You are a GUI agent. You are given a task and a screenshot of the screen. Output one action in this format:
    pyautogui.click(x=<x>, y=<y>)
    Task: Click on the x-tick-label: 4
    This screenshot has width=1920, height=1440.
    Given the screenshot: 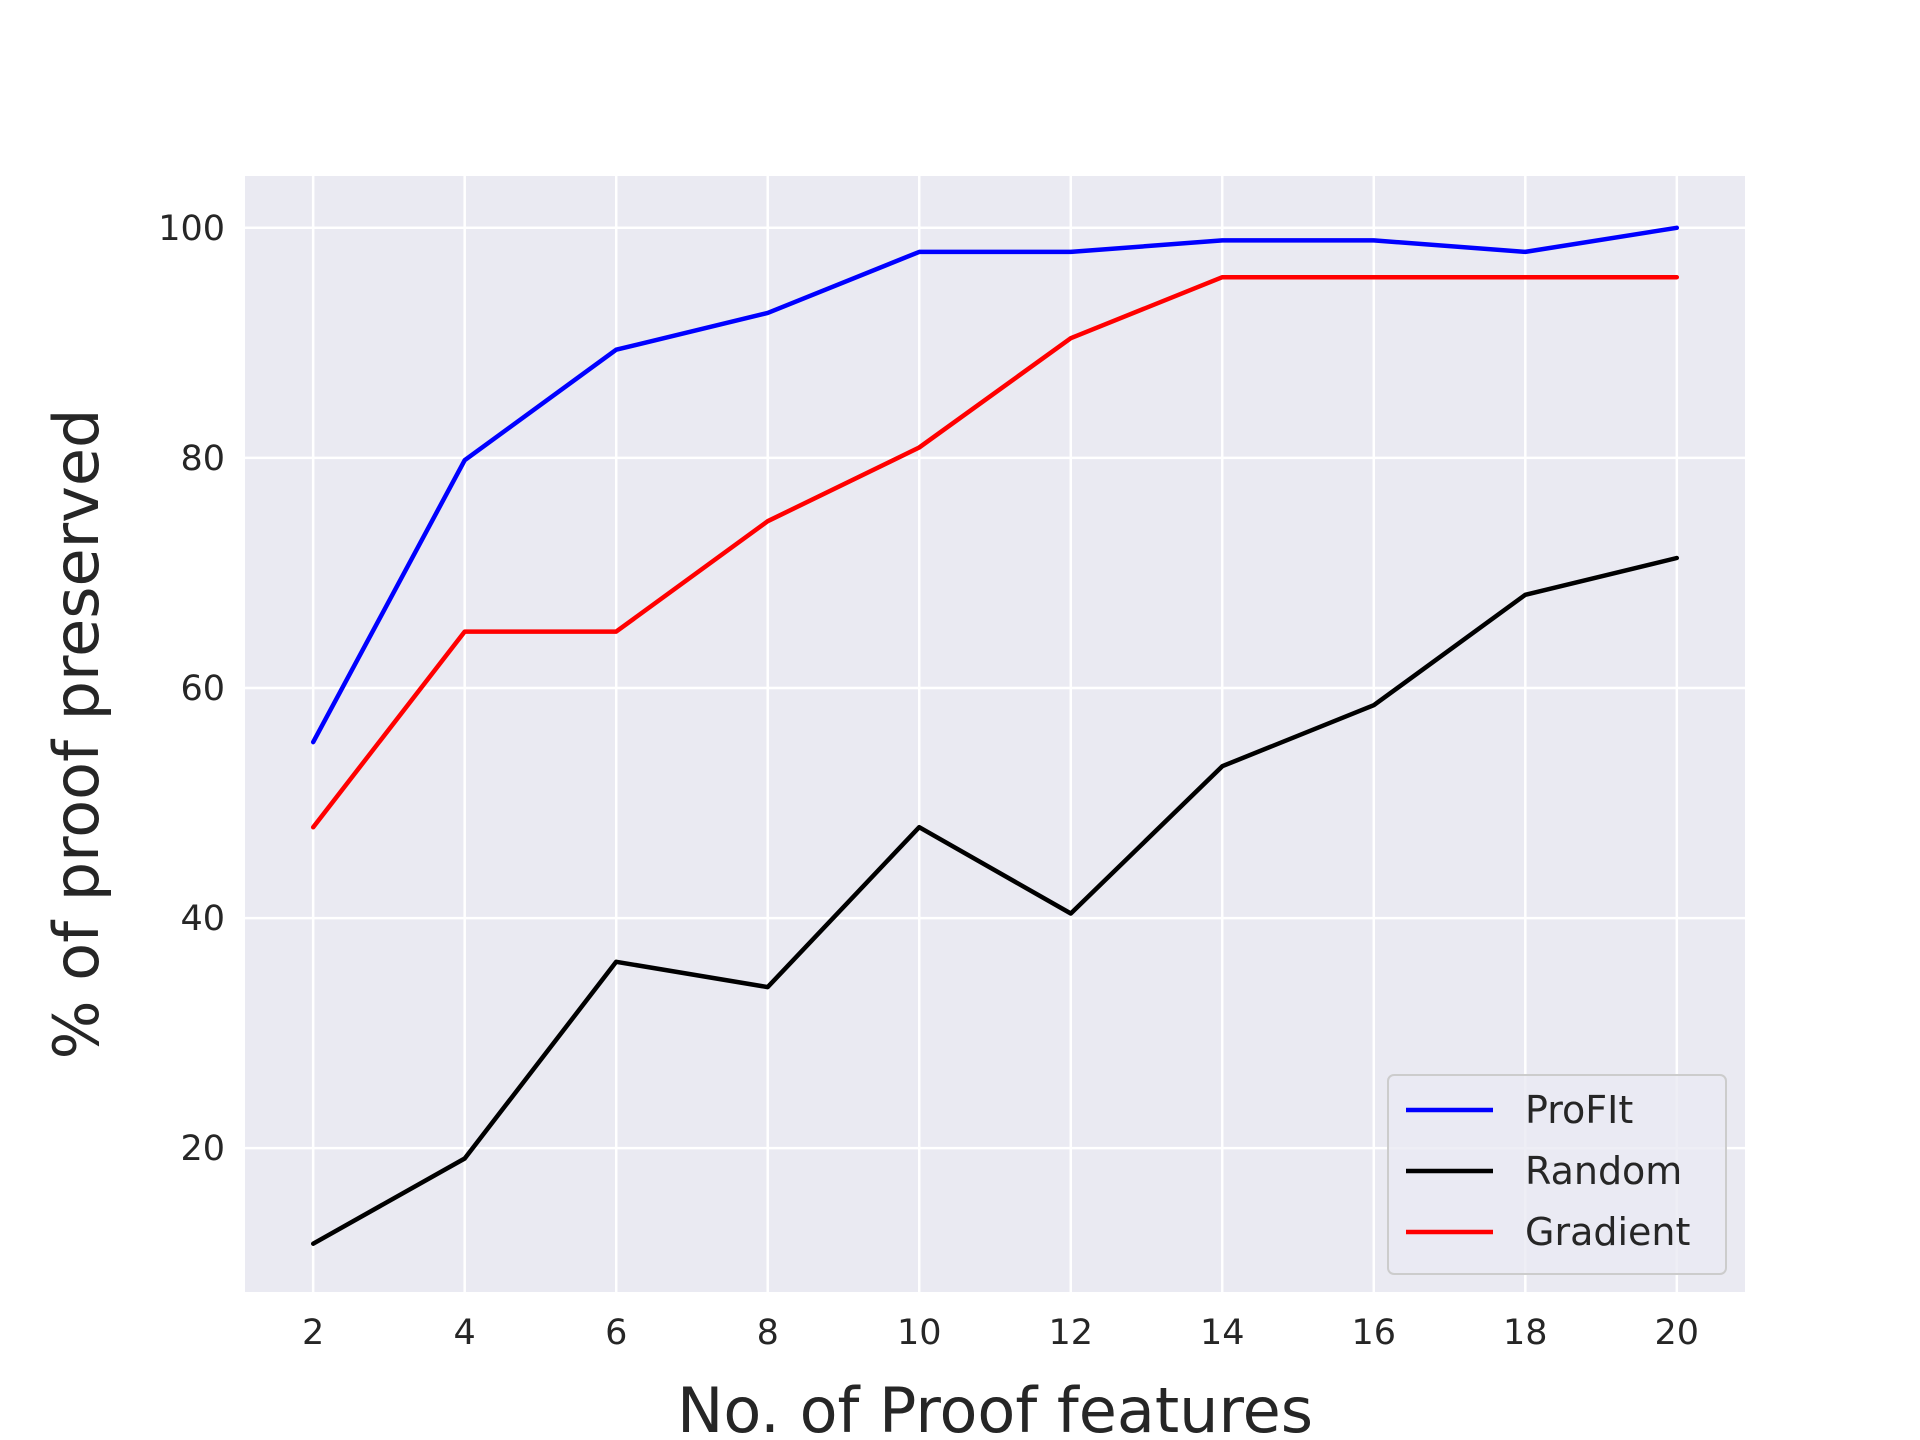 What is the action you would take?
    pyautogui.click(x=465, y=1333)
    